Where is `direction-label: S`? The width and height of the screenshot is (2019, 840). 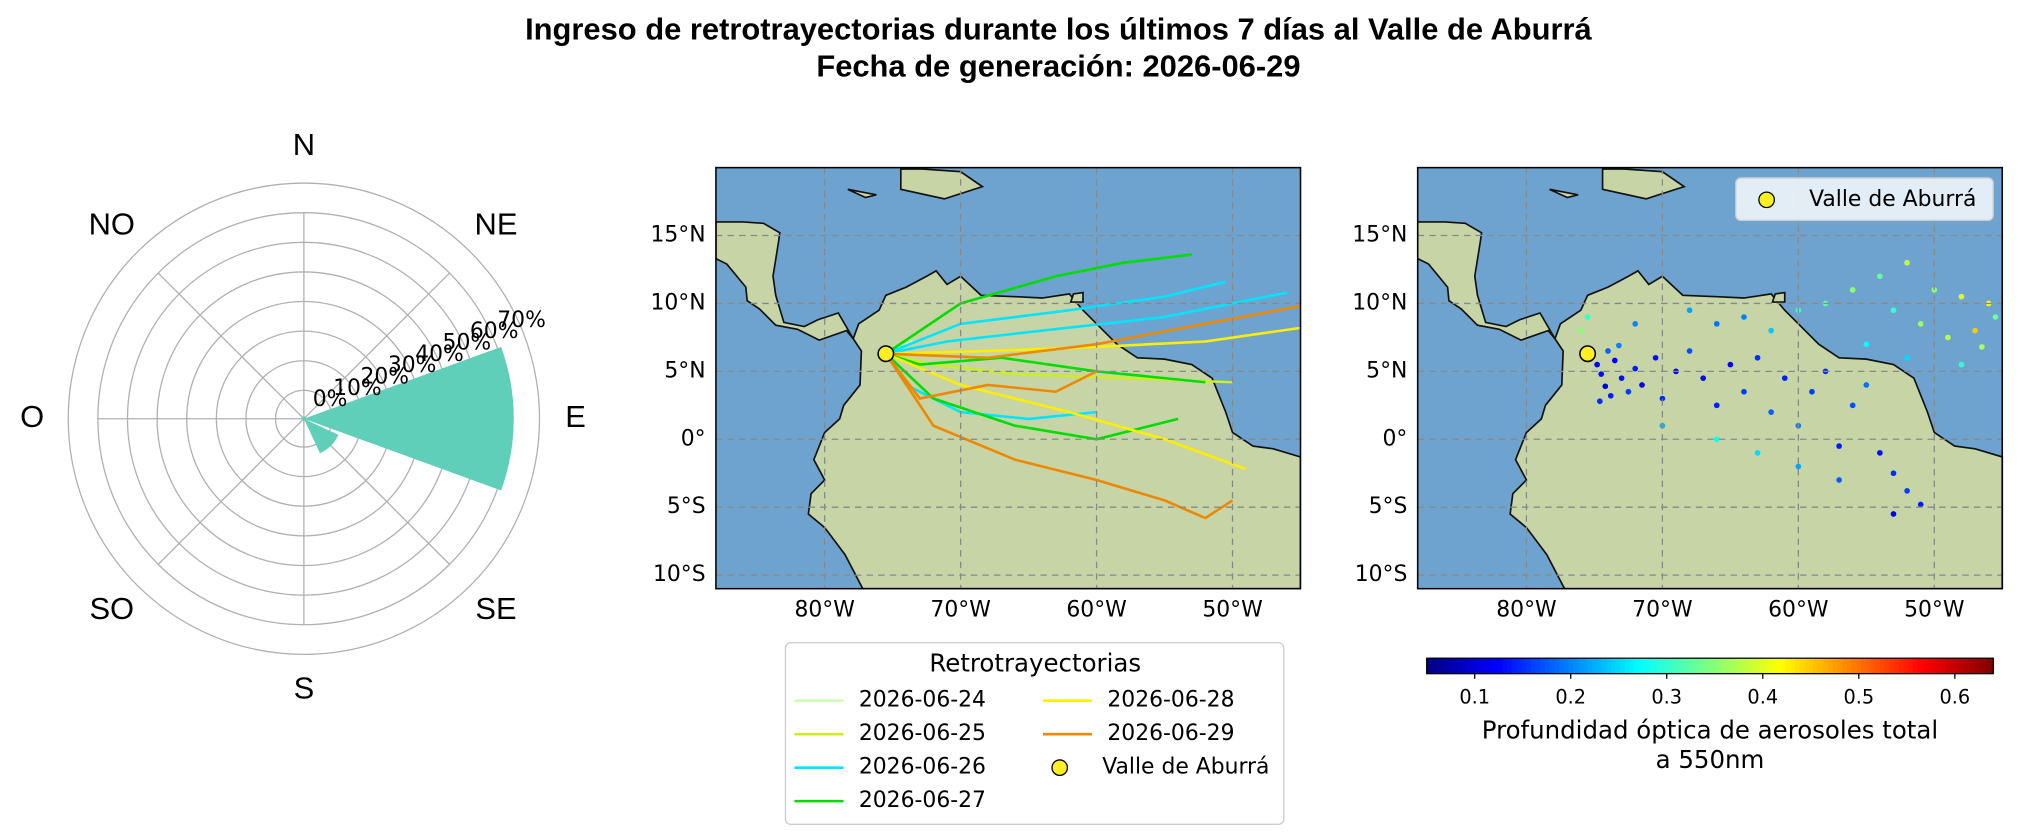
direction-label: S is located at coordinates (304, 688).